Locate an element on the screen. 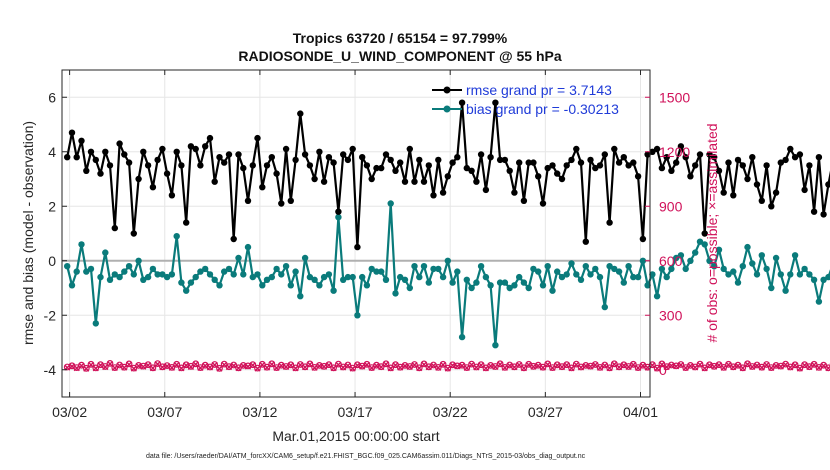 The width and height of the screenshot is (830, 470). x-tick-label: 03/22 is located at coordinates (450, 412).